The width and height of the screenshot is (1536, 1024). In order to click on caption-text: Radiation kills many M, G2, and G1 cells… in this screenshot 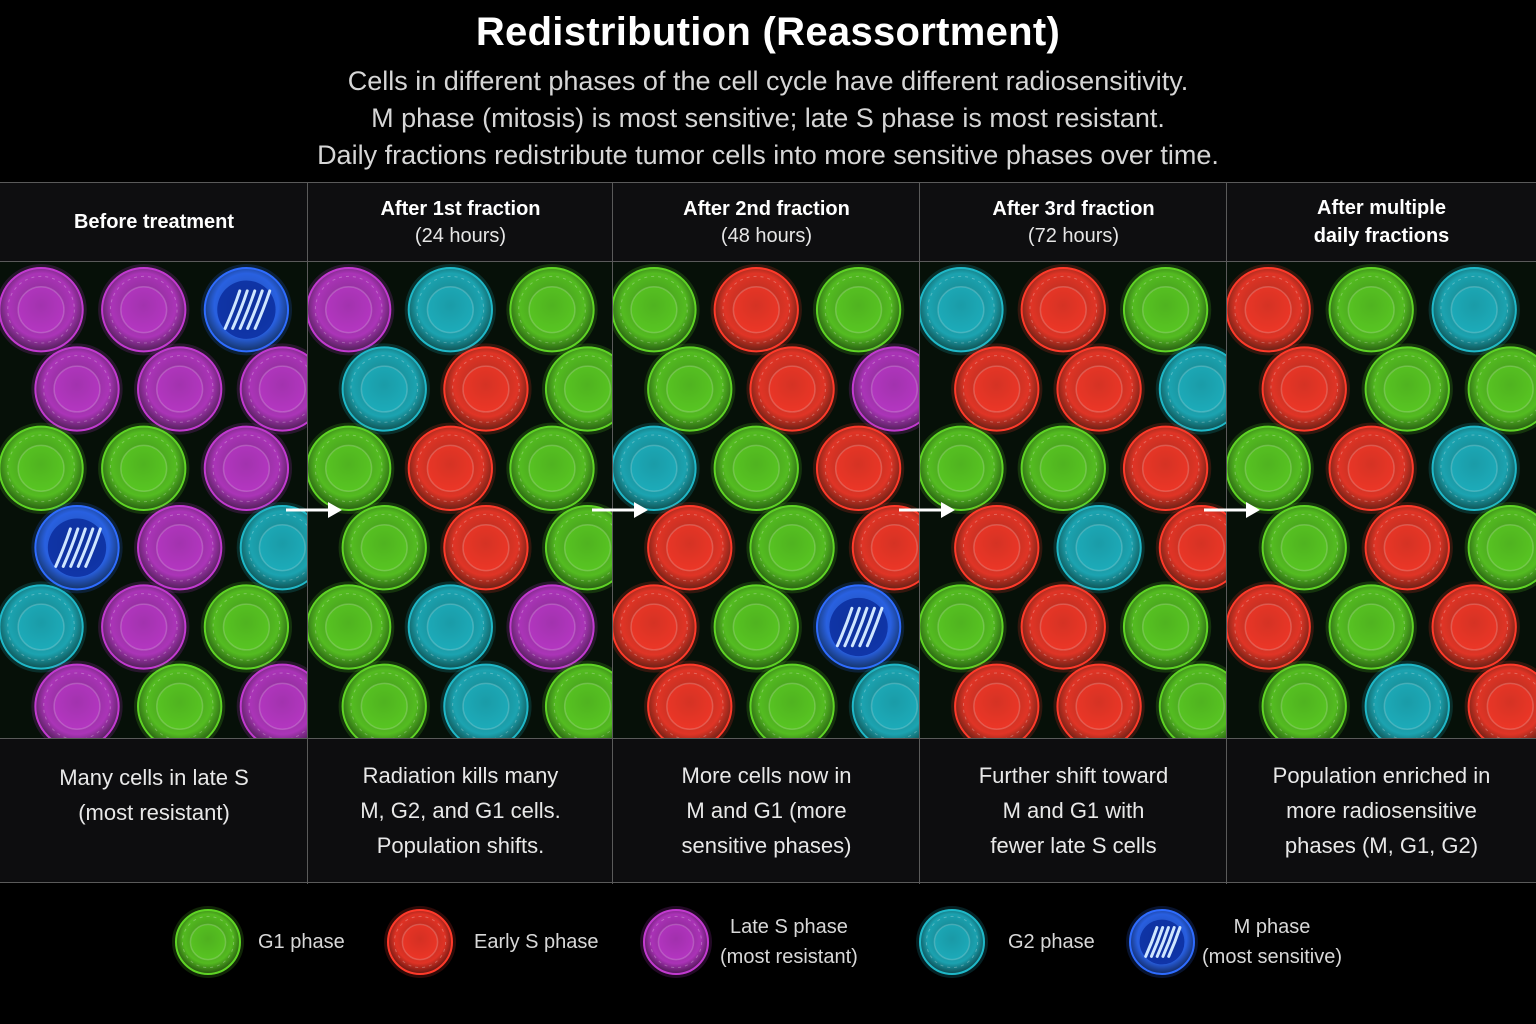, I will do `click(460, 810)`.